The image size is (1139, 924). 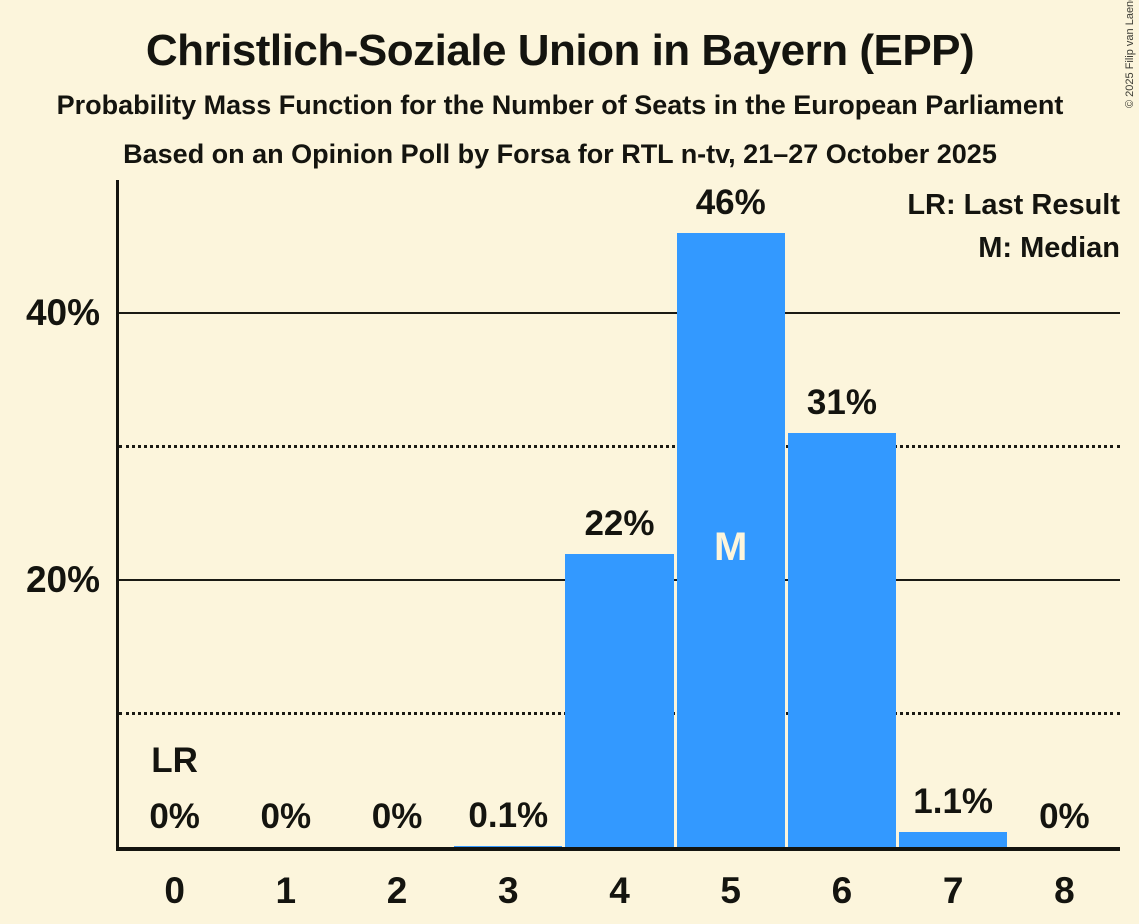 I want to click on bar-value-label-seat-8: 0%, so click(x=1064, y=816).